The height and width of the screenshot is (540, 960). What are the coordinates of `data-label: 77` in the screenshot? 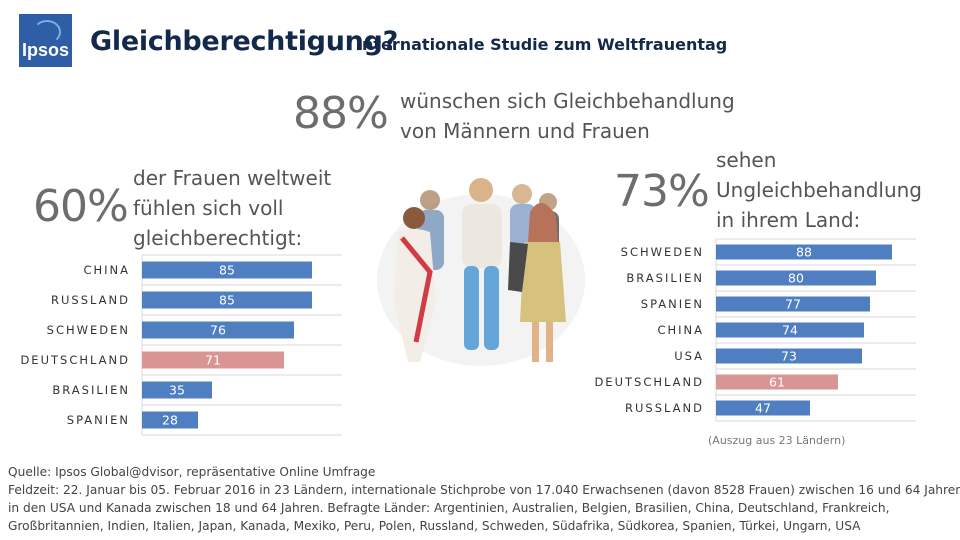 It's located at (793, 304).